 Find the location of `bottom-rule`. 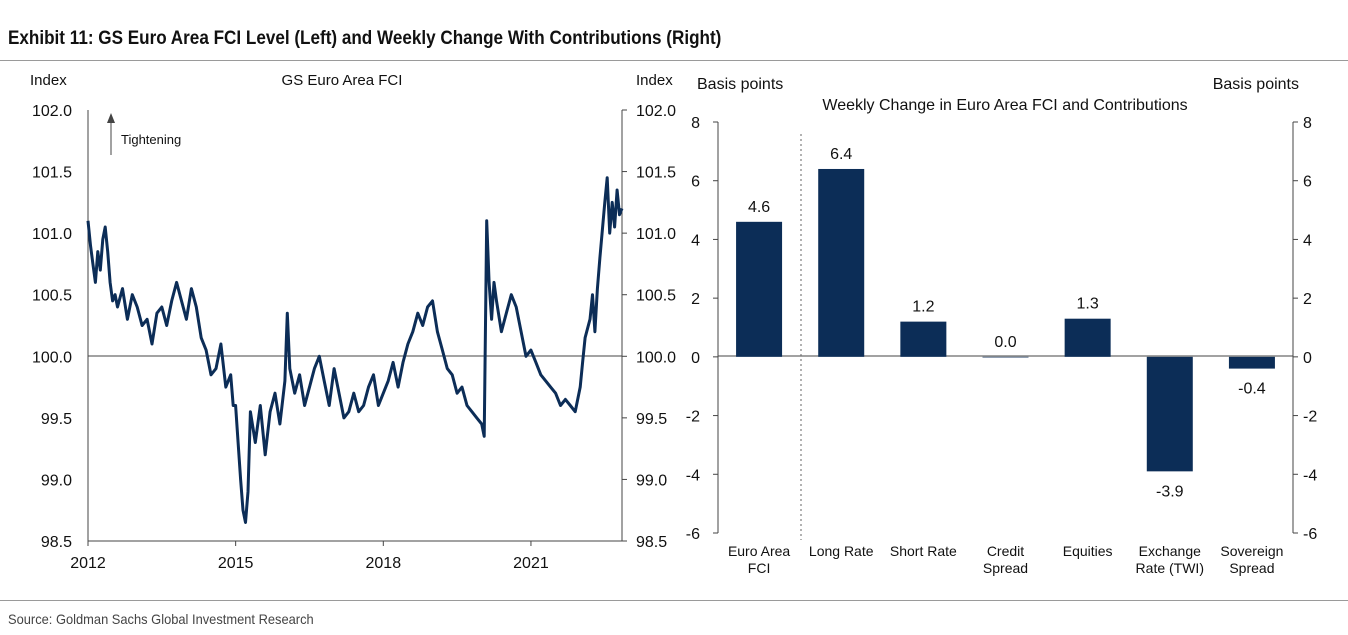

bottom-rule is located at coordinates (674, 600).